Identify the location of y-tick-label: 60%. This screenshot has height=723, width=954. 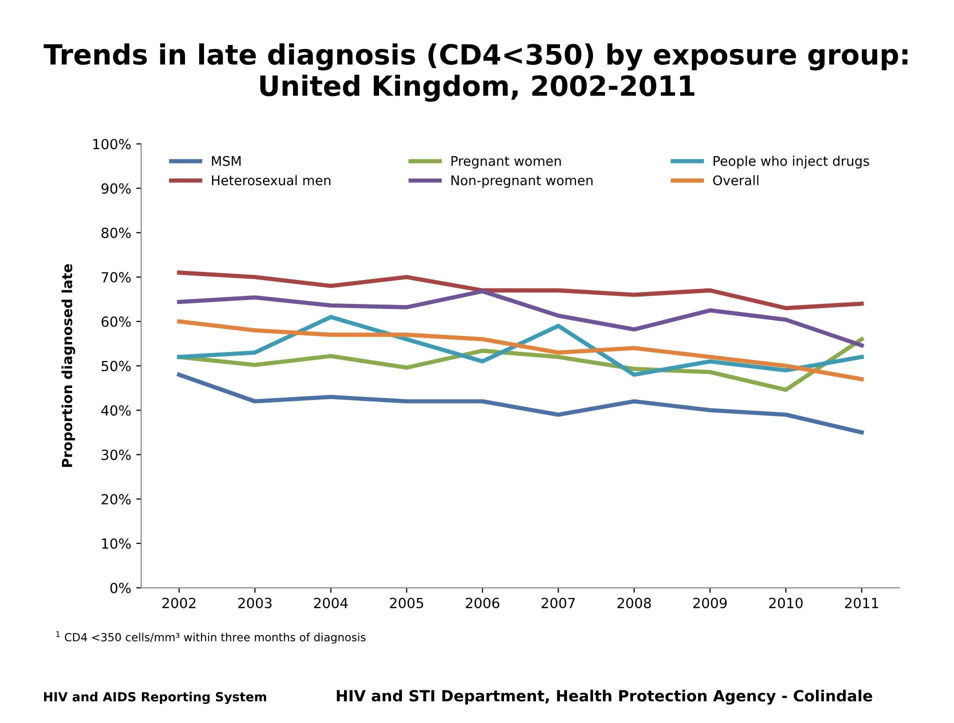
(116, 321).